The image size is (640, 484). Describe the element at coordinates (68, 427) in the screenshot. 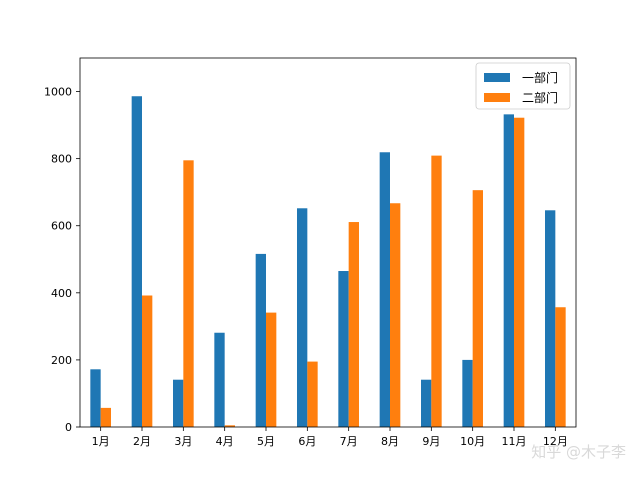

I see `y-tick-label: 0` at that location.